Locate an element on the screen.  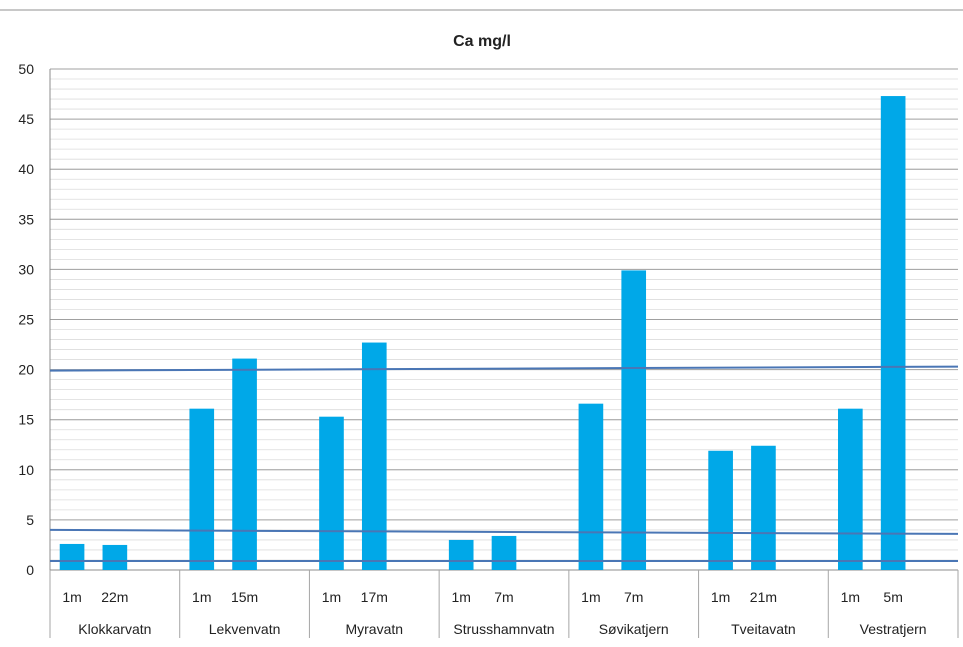
y-tick-label: 5 is located at coordinates (30, 520).